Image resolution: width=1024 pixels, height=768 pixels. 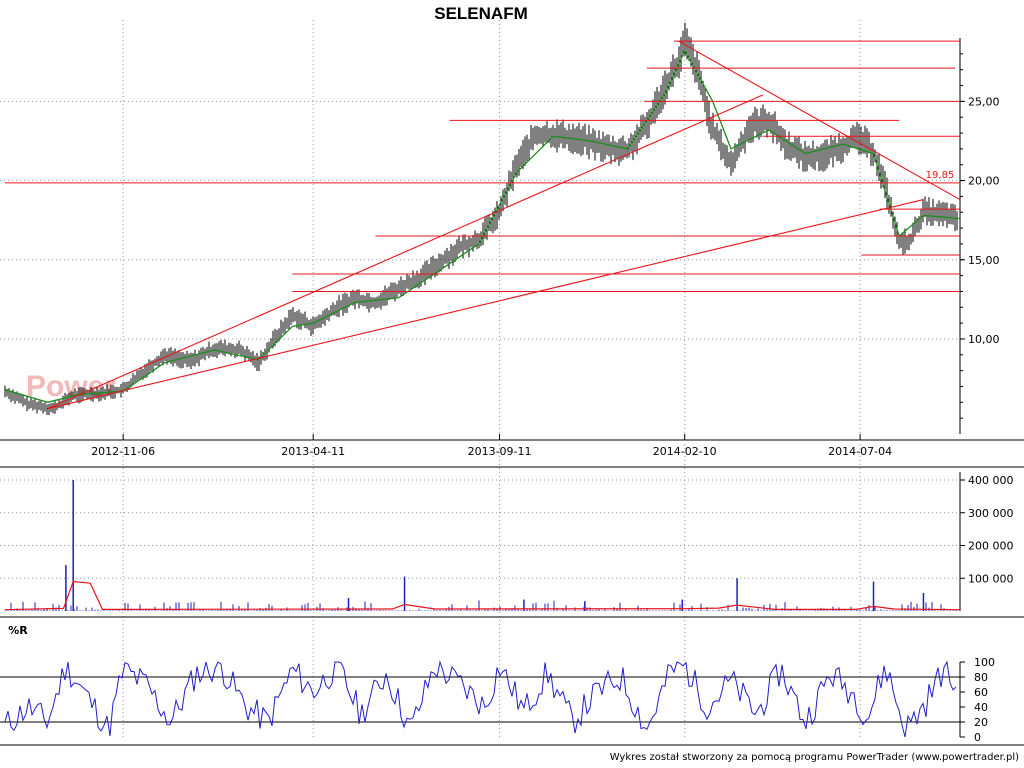 What do you see at coordinates (18, 630) in the screenshot?
I see `williams-r-label: %R` at bounding box center [18, 630].